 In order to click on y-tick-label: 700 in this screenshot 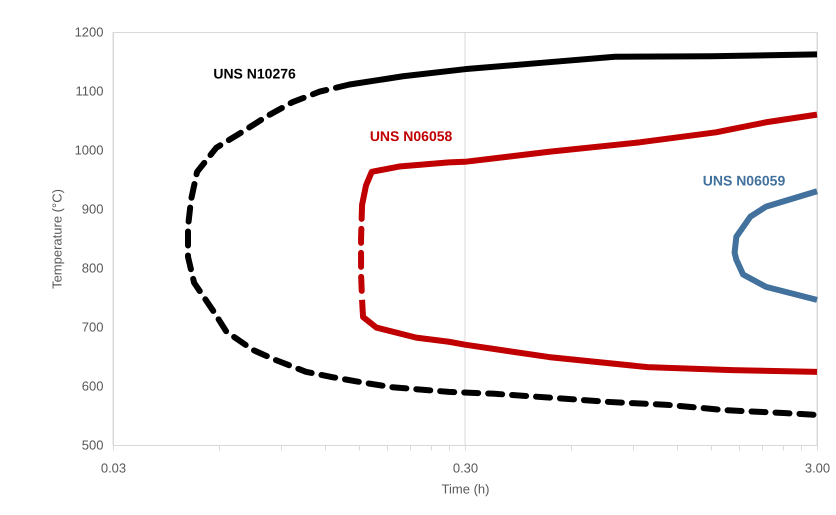, I will do `click(93, 327)`.